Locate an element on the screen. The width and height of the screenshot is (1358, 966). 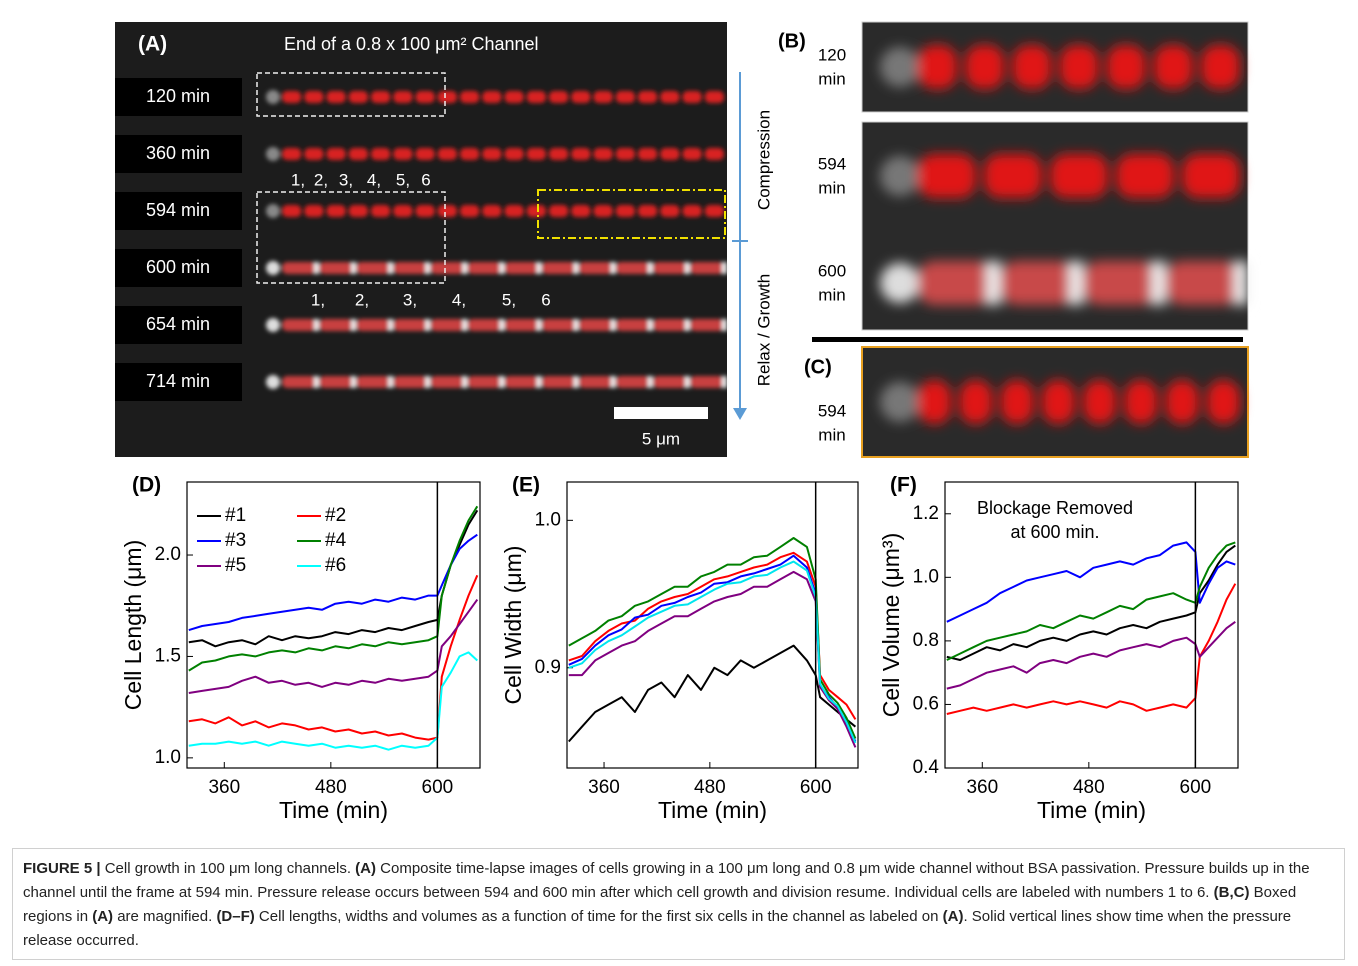
plot-frame is located at coordinates (1091, 625).